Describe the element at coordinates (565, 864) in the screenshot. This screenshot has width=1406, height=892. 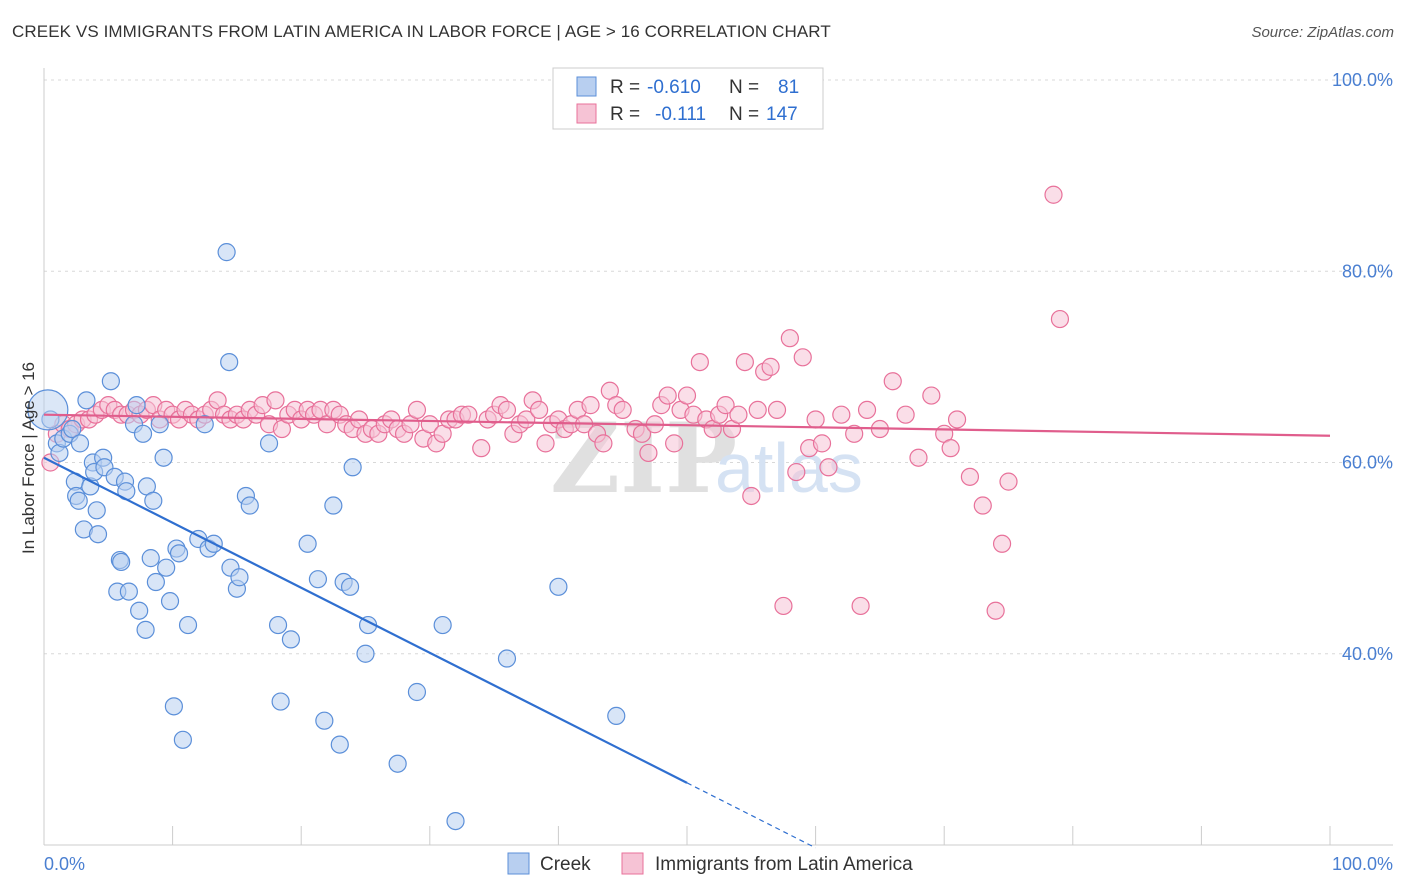
I see `bottom-legend-creek: Creek` at that location.